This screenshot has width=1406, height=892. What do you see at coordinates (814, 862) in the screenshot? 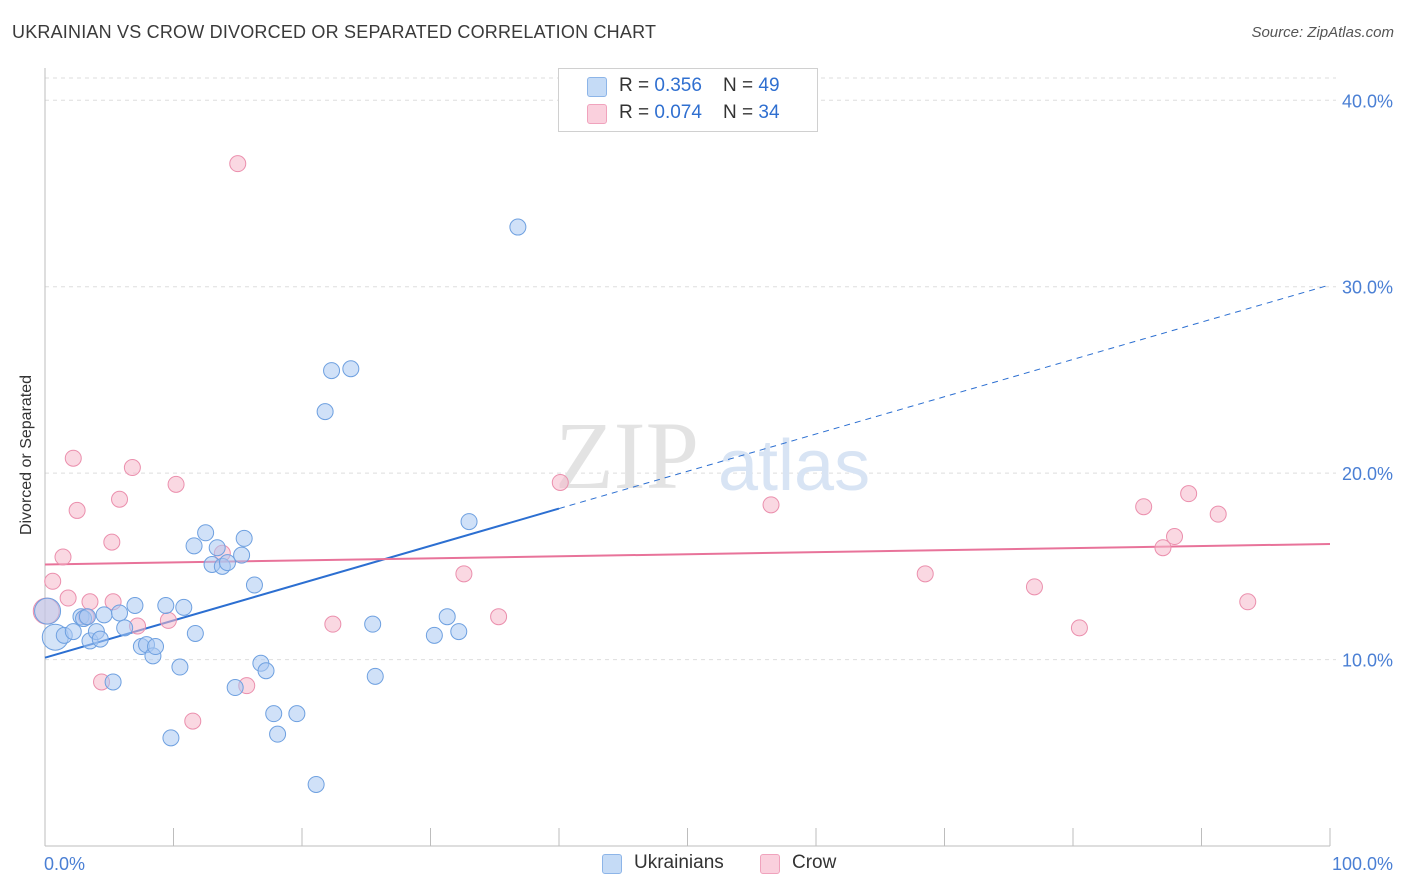
I see `series-label-crow: Crow` at bounding box center [814, 862].